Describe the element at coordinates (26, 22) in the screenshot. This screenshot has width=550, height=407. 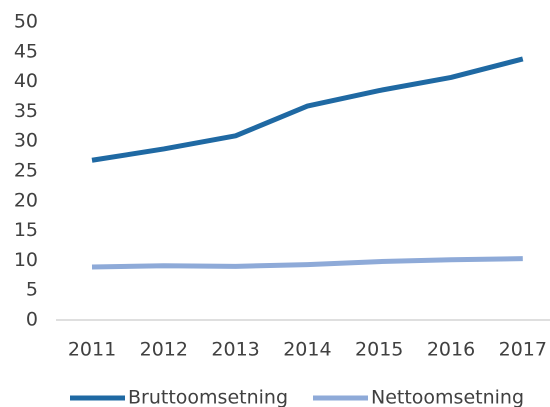
I see `y-tick-label: 50` at that location.